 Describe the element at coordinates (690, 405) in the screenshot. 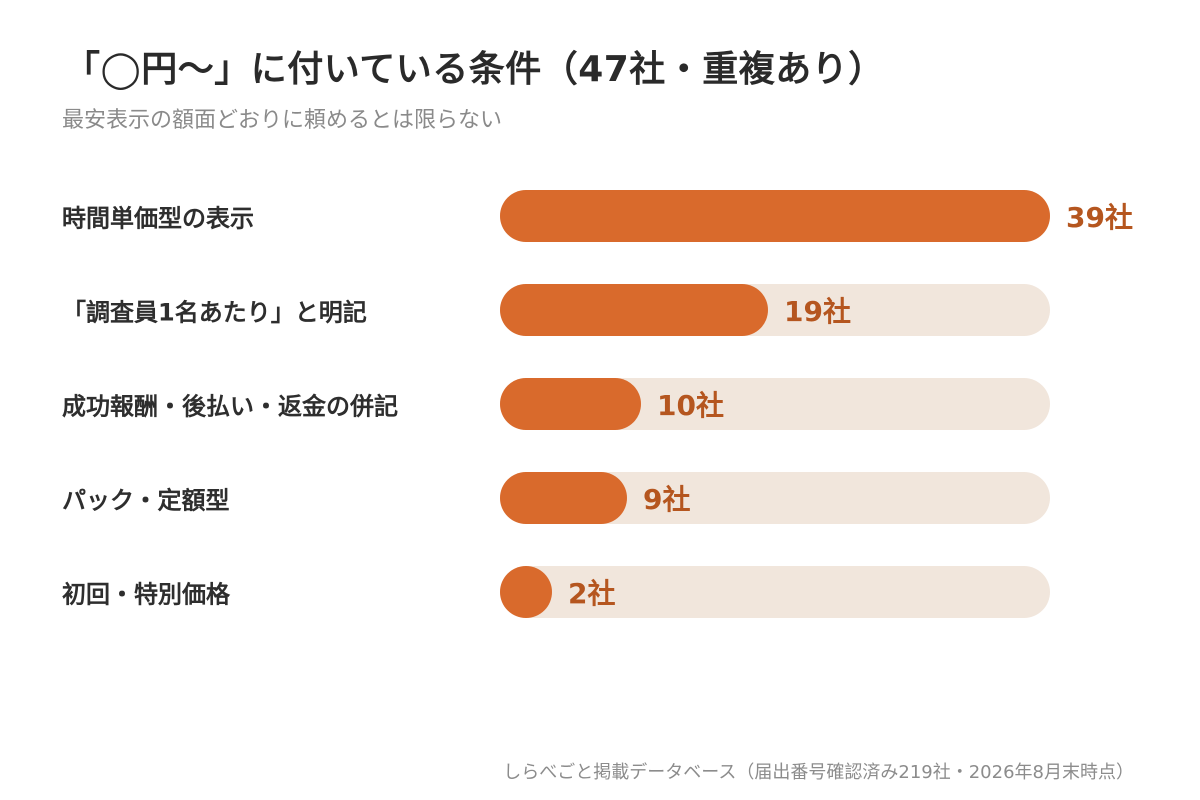

I see `value-label: 10社` at that location.